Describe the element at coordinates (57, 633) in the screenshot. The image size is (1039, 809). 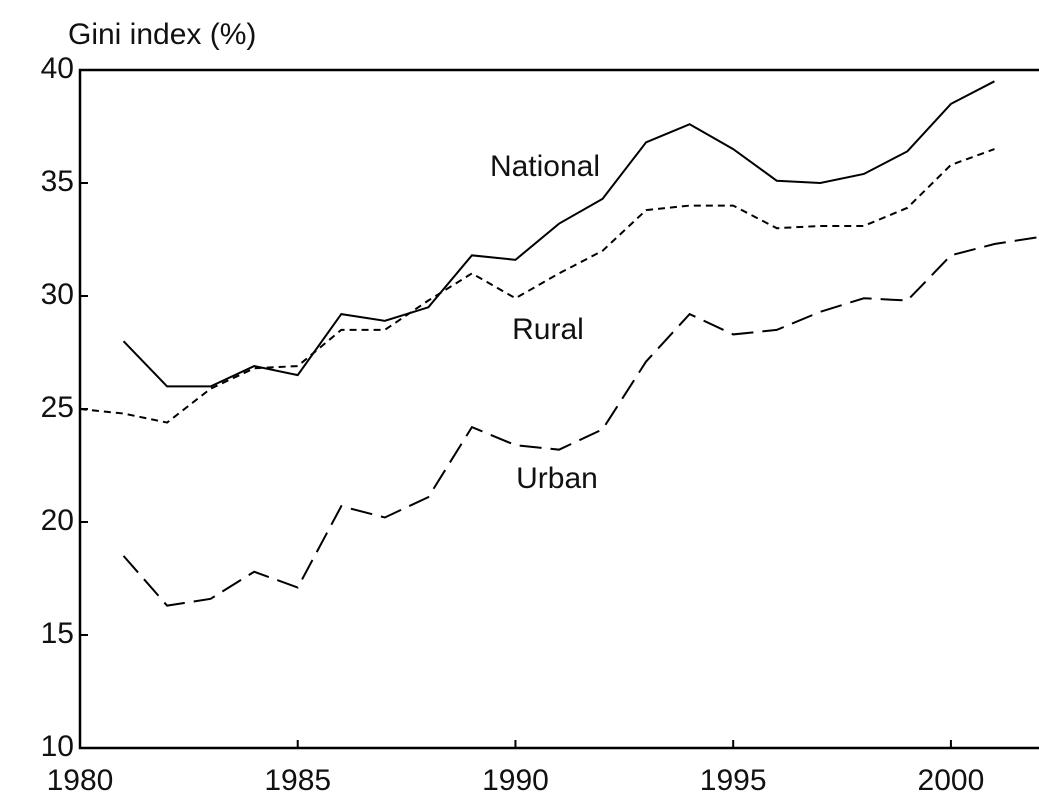
I see `y-tick-label: 15` at that location.